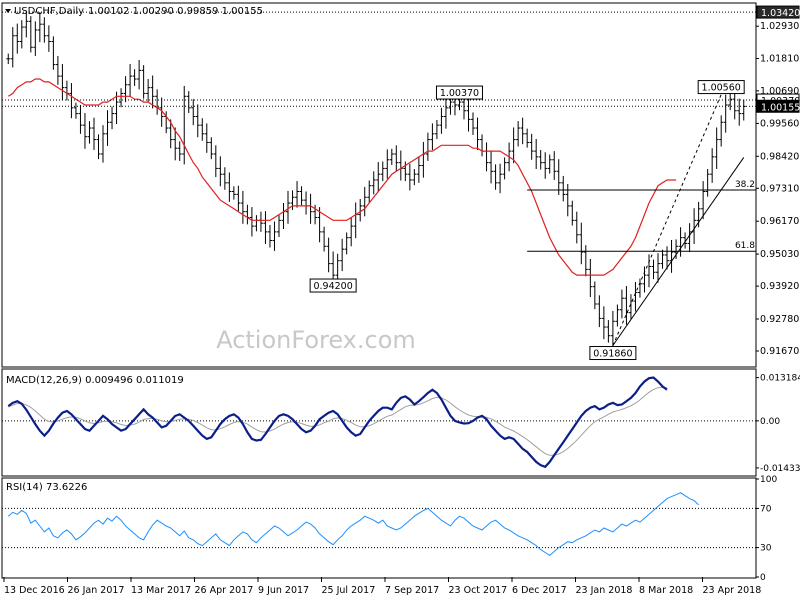  I want to click on rsi-pane, so click(379, 524).